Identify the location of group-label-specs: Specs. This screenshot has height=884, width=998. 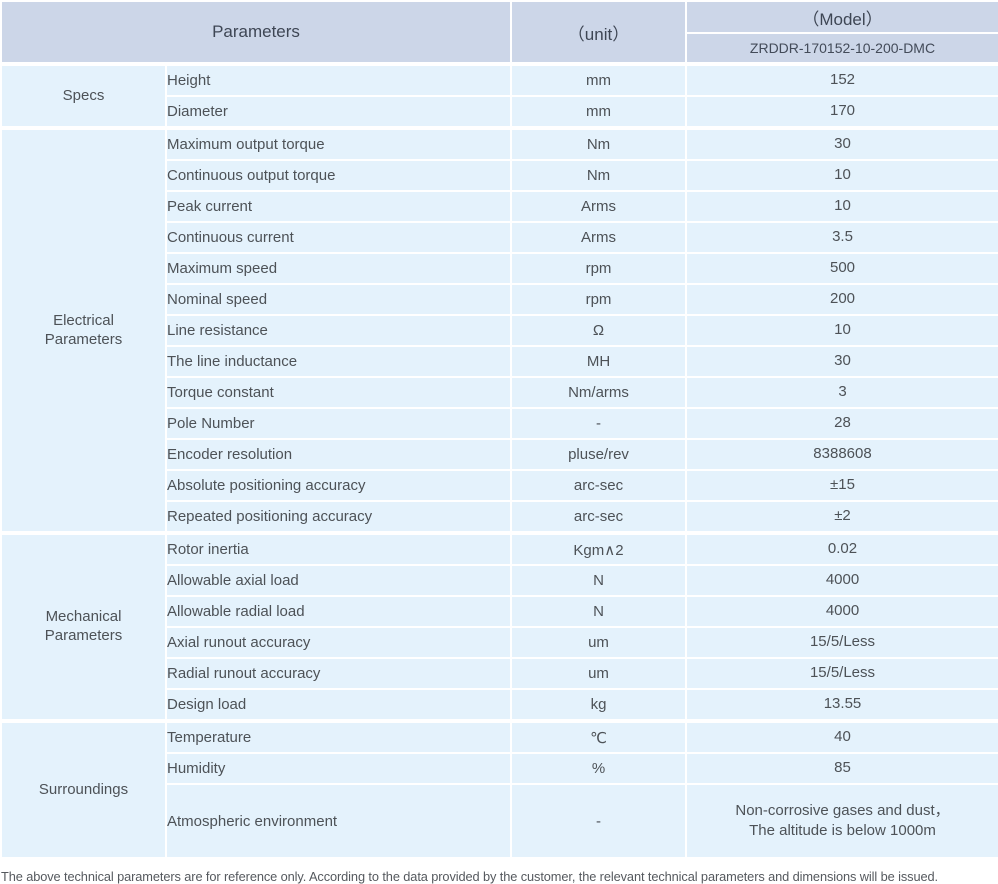
(83, 95).